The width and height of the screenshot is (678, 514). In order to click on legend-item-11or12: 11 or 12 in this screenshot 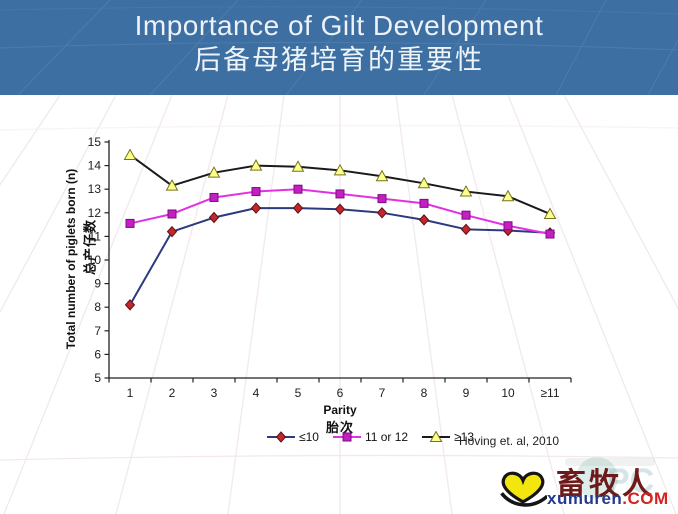, I will do `click(370, 437)`.